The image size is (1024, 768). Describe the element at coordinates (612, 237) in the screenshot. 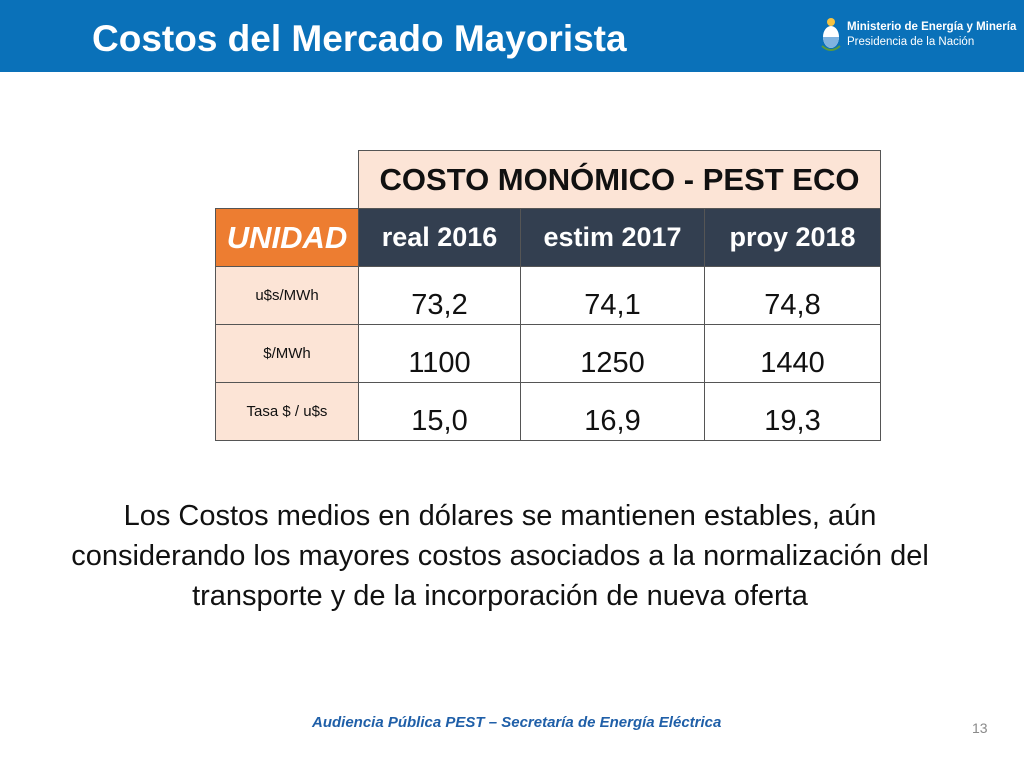

I see `column-header-estim-2017: estim 2017` at that location.